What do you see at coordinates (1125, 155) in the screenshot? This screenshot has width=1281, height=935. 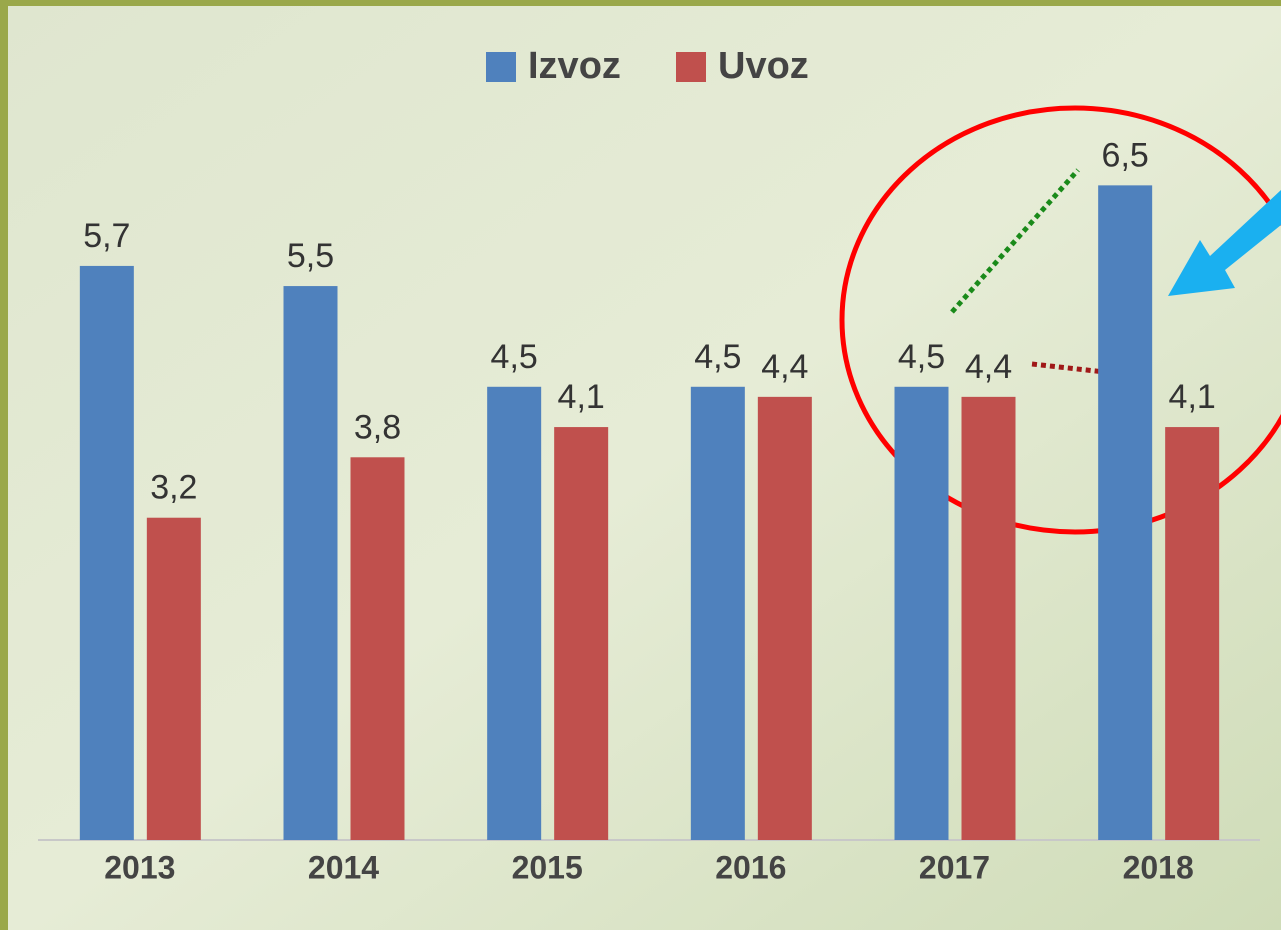 I see `data-label: 6,5` at bounding box center [1125, 155].